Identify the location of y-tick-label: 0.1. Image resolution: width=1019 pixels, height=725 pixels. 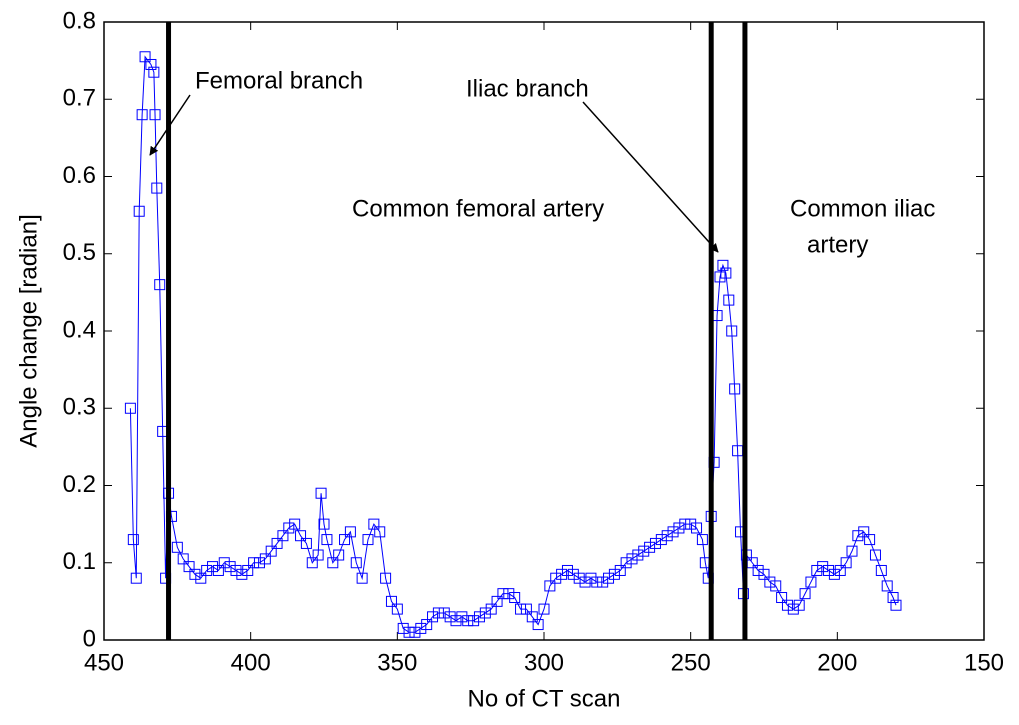
(79, 561).